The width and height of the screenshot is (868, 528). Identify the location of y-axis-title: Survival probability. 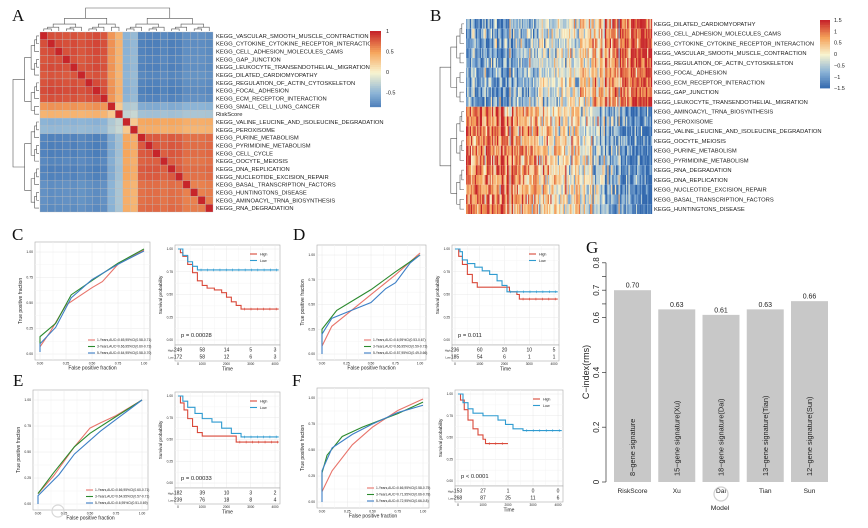
(160, 294).